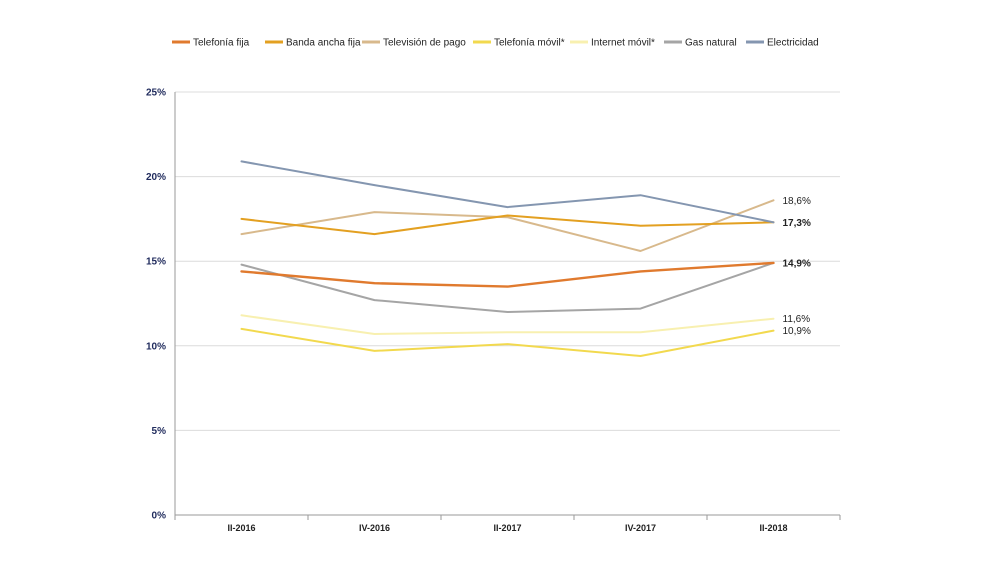  I want to click on x-tick-label-4: II-2018, so click(773, 528).